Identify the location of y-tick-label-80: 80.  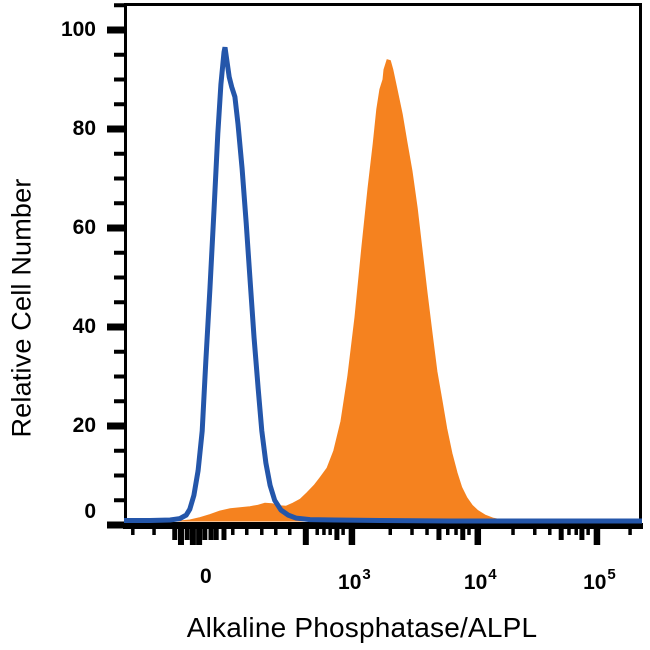
(84, 128).